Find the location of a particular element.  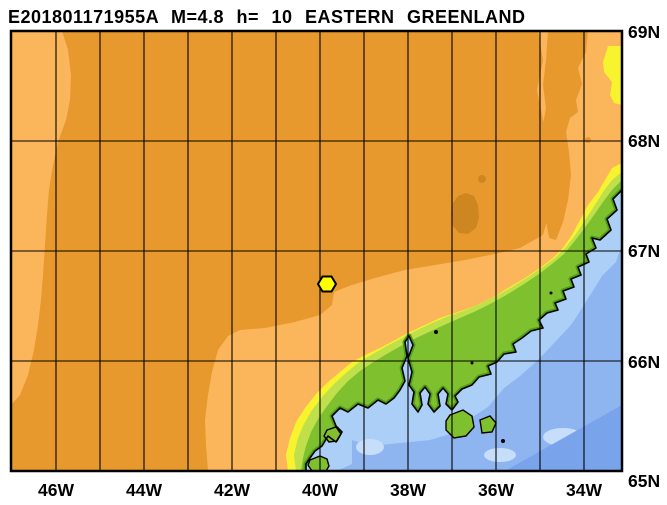

lat-tick-label: 67N is located at coordinates (644, 251).